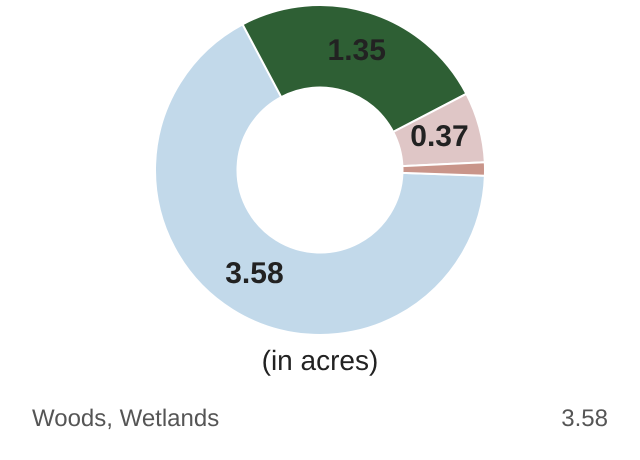 This screenshot has height=460, width=640. Describe the element at coordinates (254, 273) in the screenshot. I see `data-label: 3.58` at that location.